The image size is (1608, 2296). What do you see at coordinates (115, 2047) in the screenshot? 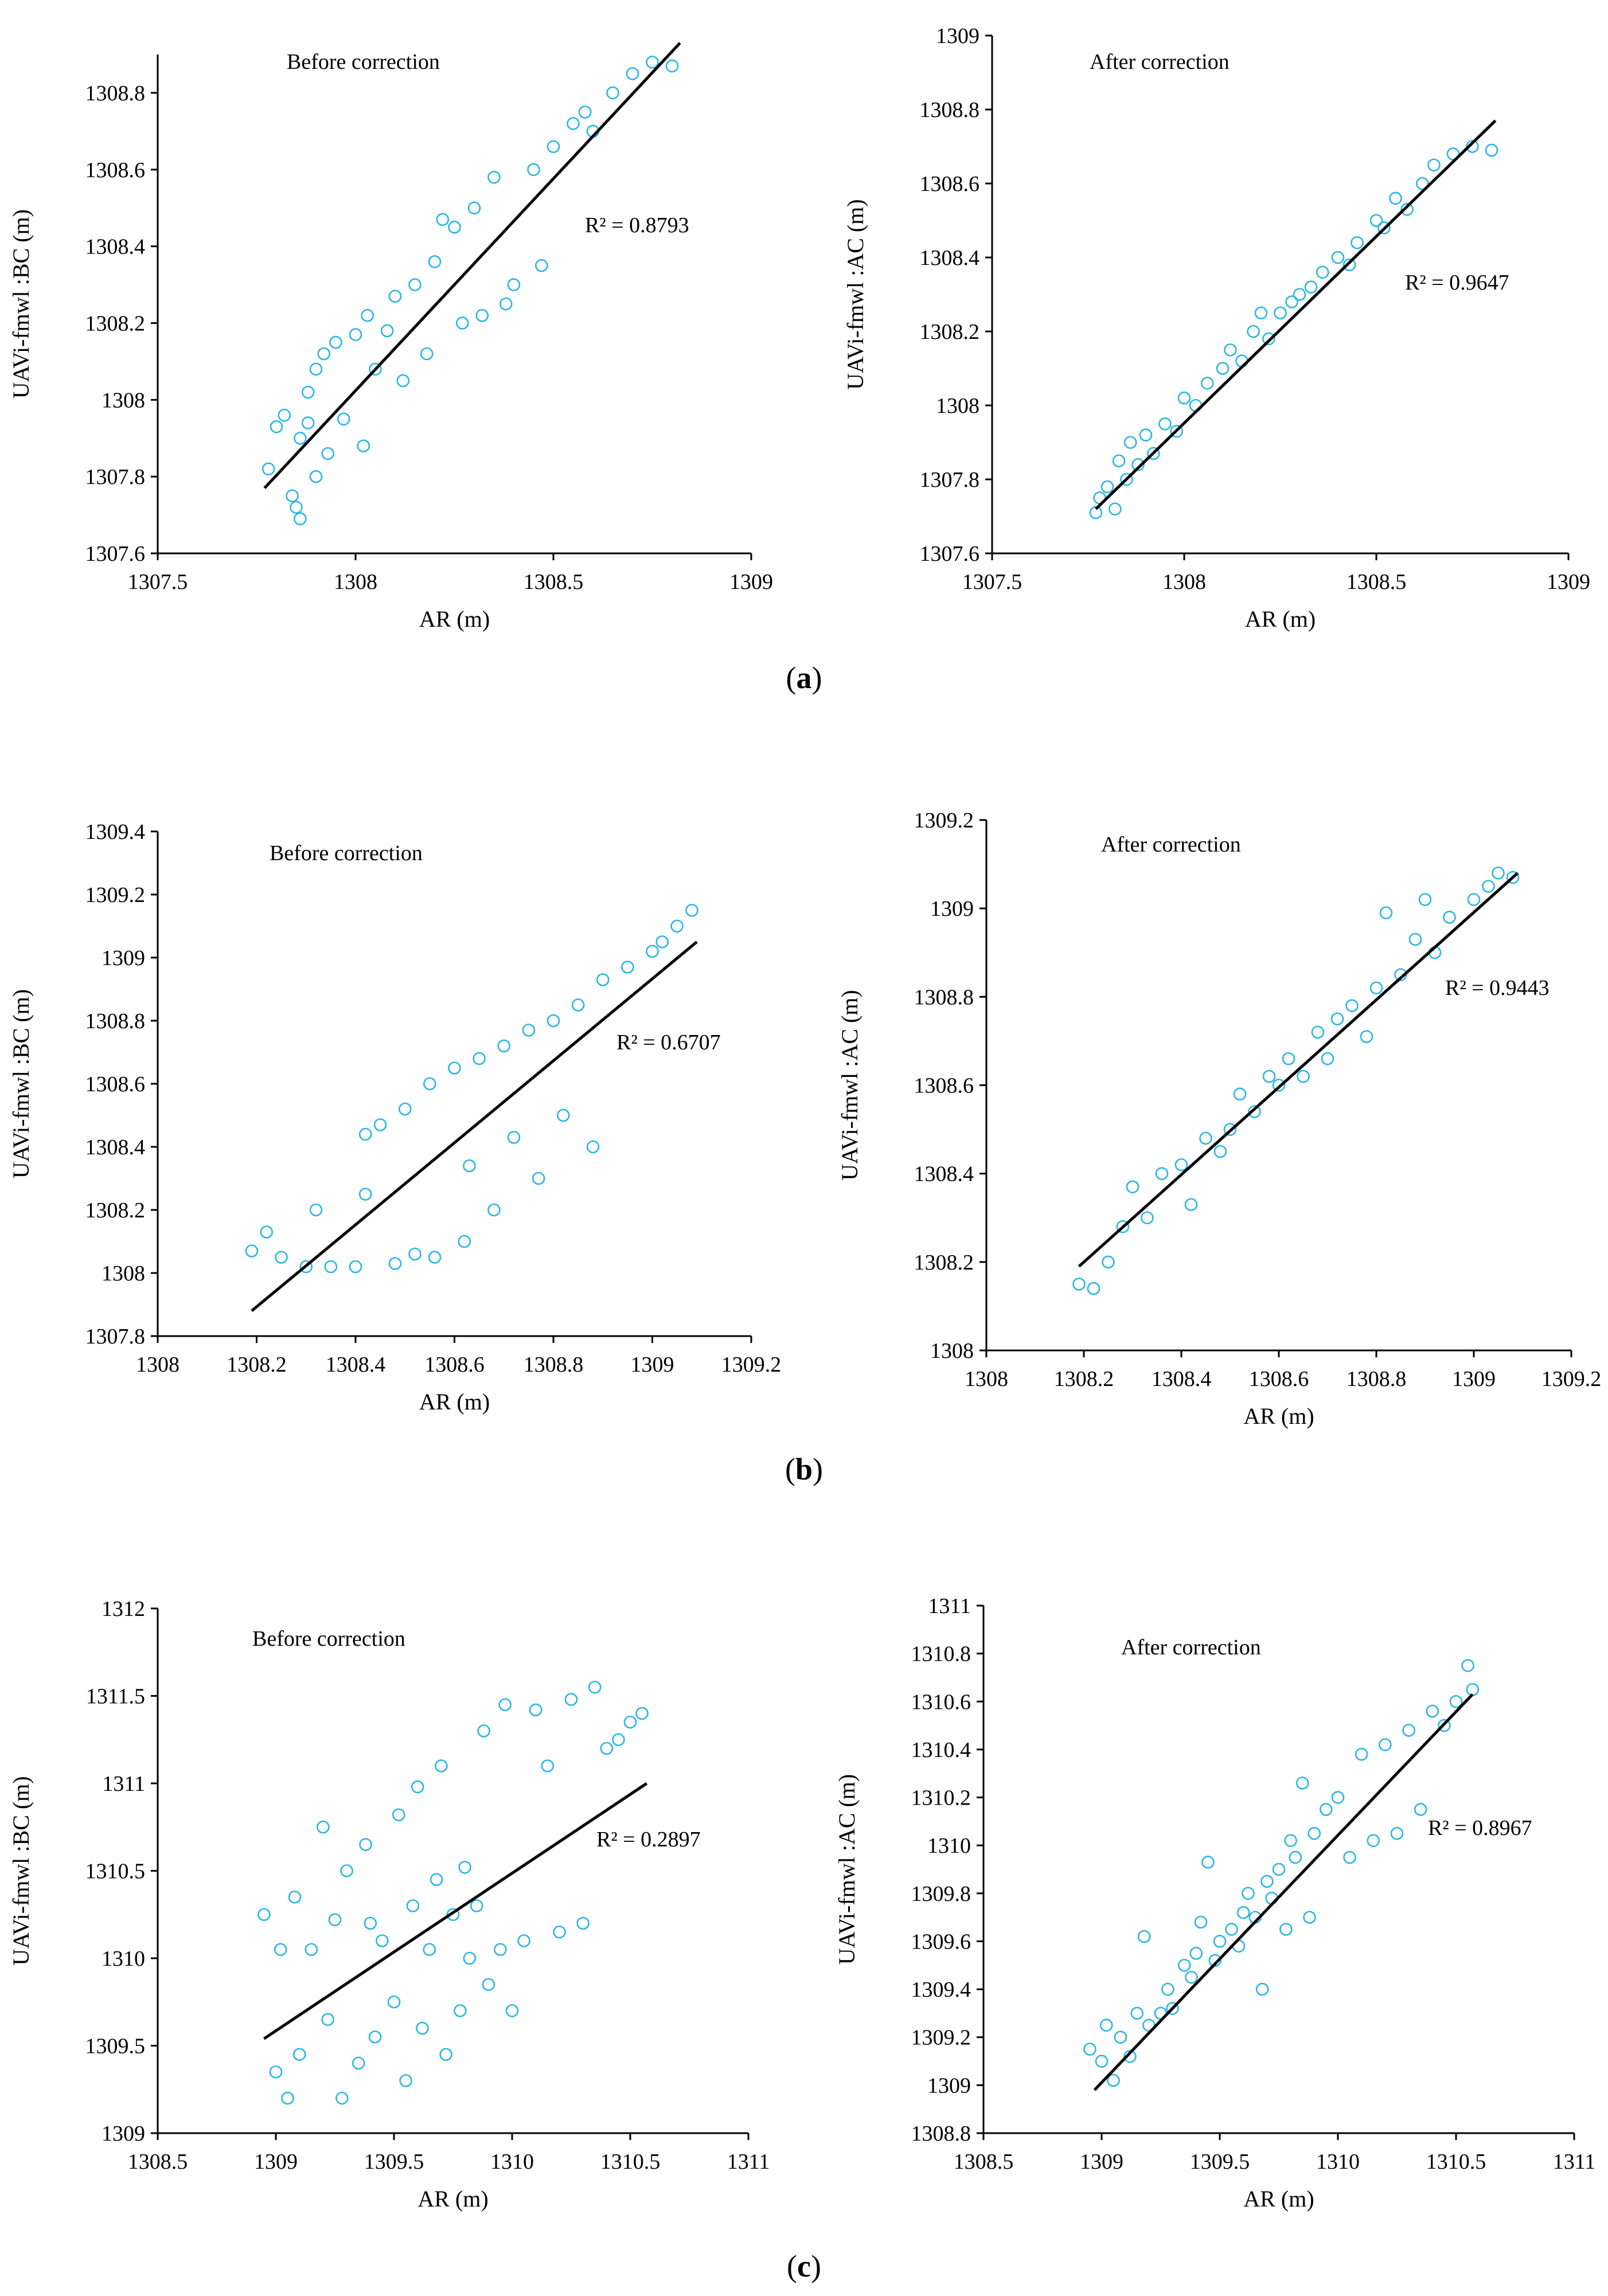
I see `y-tick-label: 1309.5` at bounding box center [115, 2047].